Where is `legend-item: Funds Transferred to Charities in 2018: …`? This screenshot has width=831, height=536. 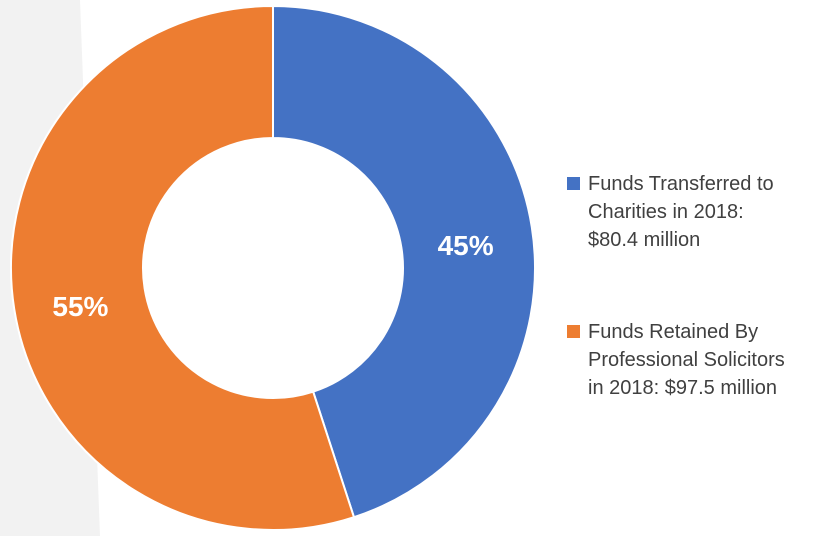 legend-item: Funds Transferred to Charities in 2018: … is located at coordinates (679, 212).